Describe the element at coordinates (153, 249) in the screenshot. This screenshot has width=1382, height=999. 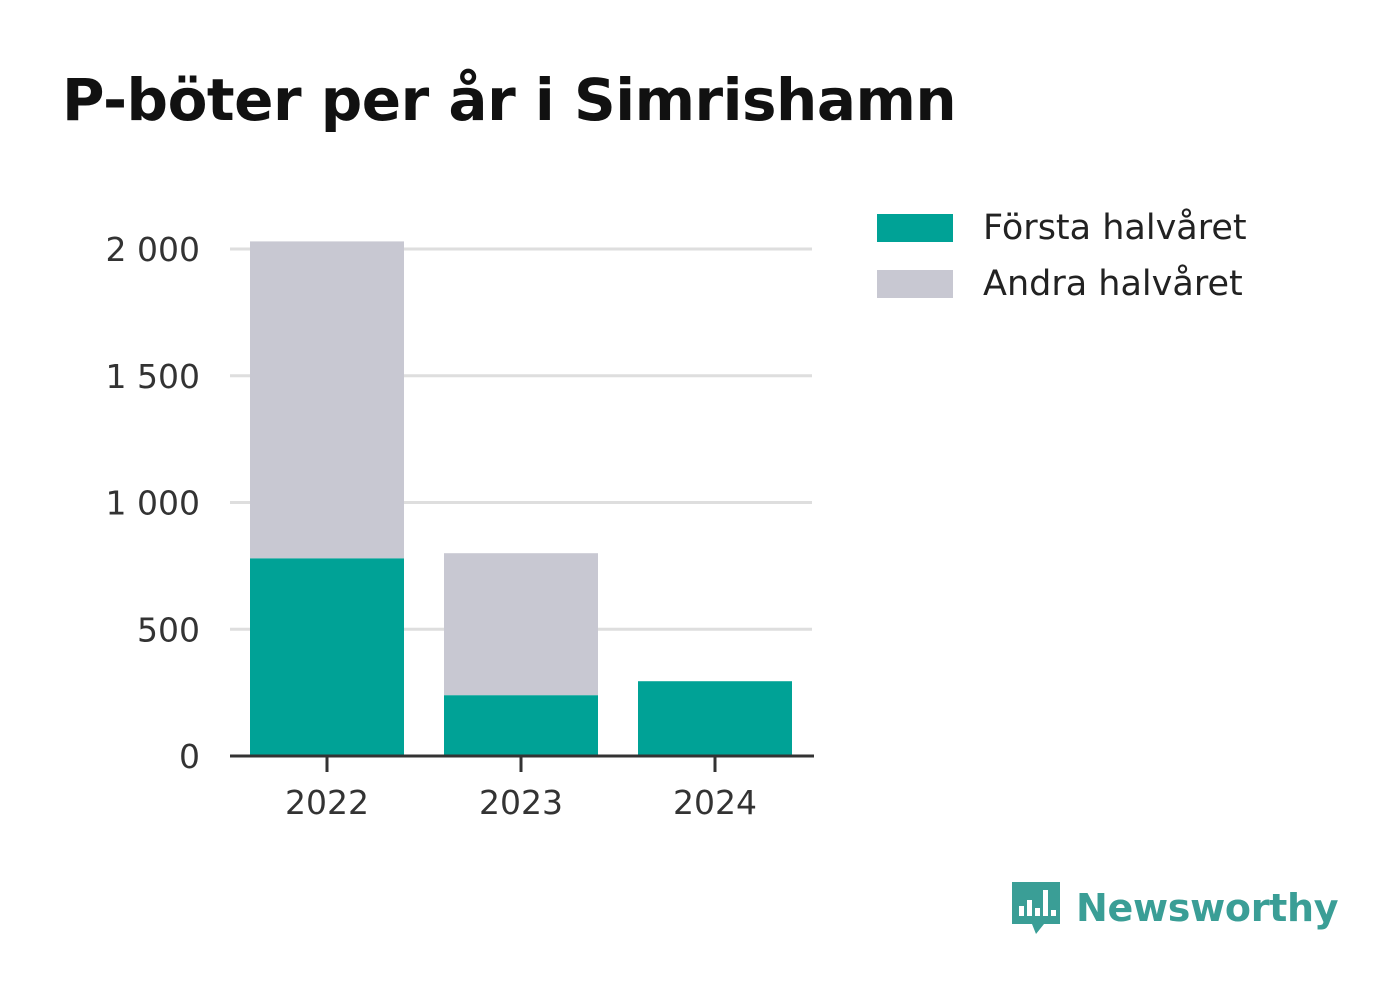
I see `y-tick-label: 2 000` at that location.